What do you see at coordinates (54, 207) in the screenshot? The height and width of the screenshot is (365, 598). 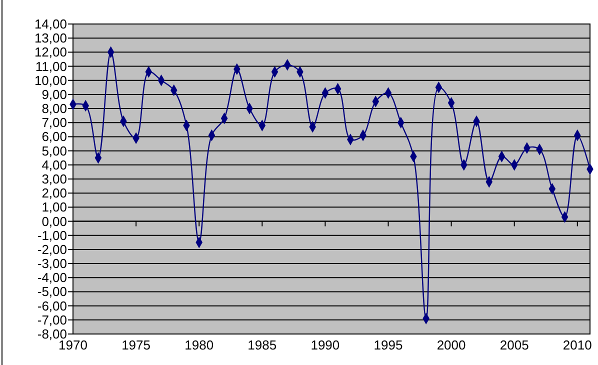 I see `y-tick-label: 1,00` at bounding box center [54, 207].